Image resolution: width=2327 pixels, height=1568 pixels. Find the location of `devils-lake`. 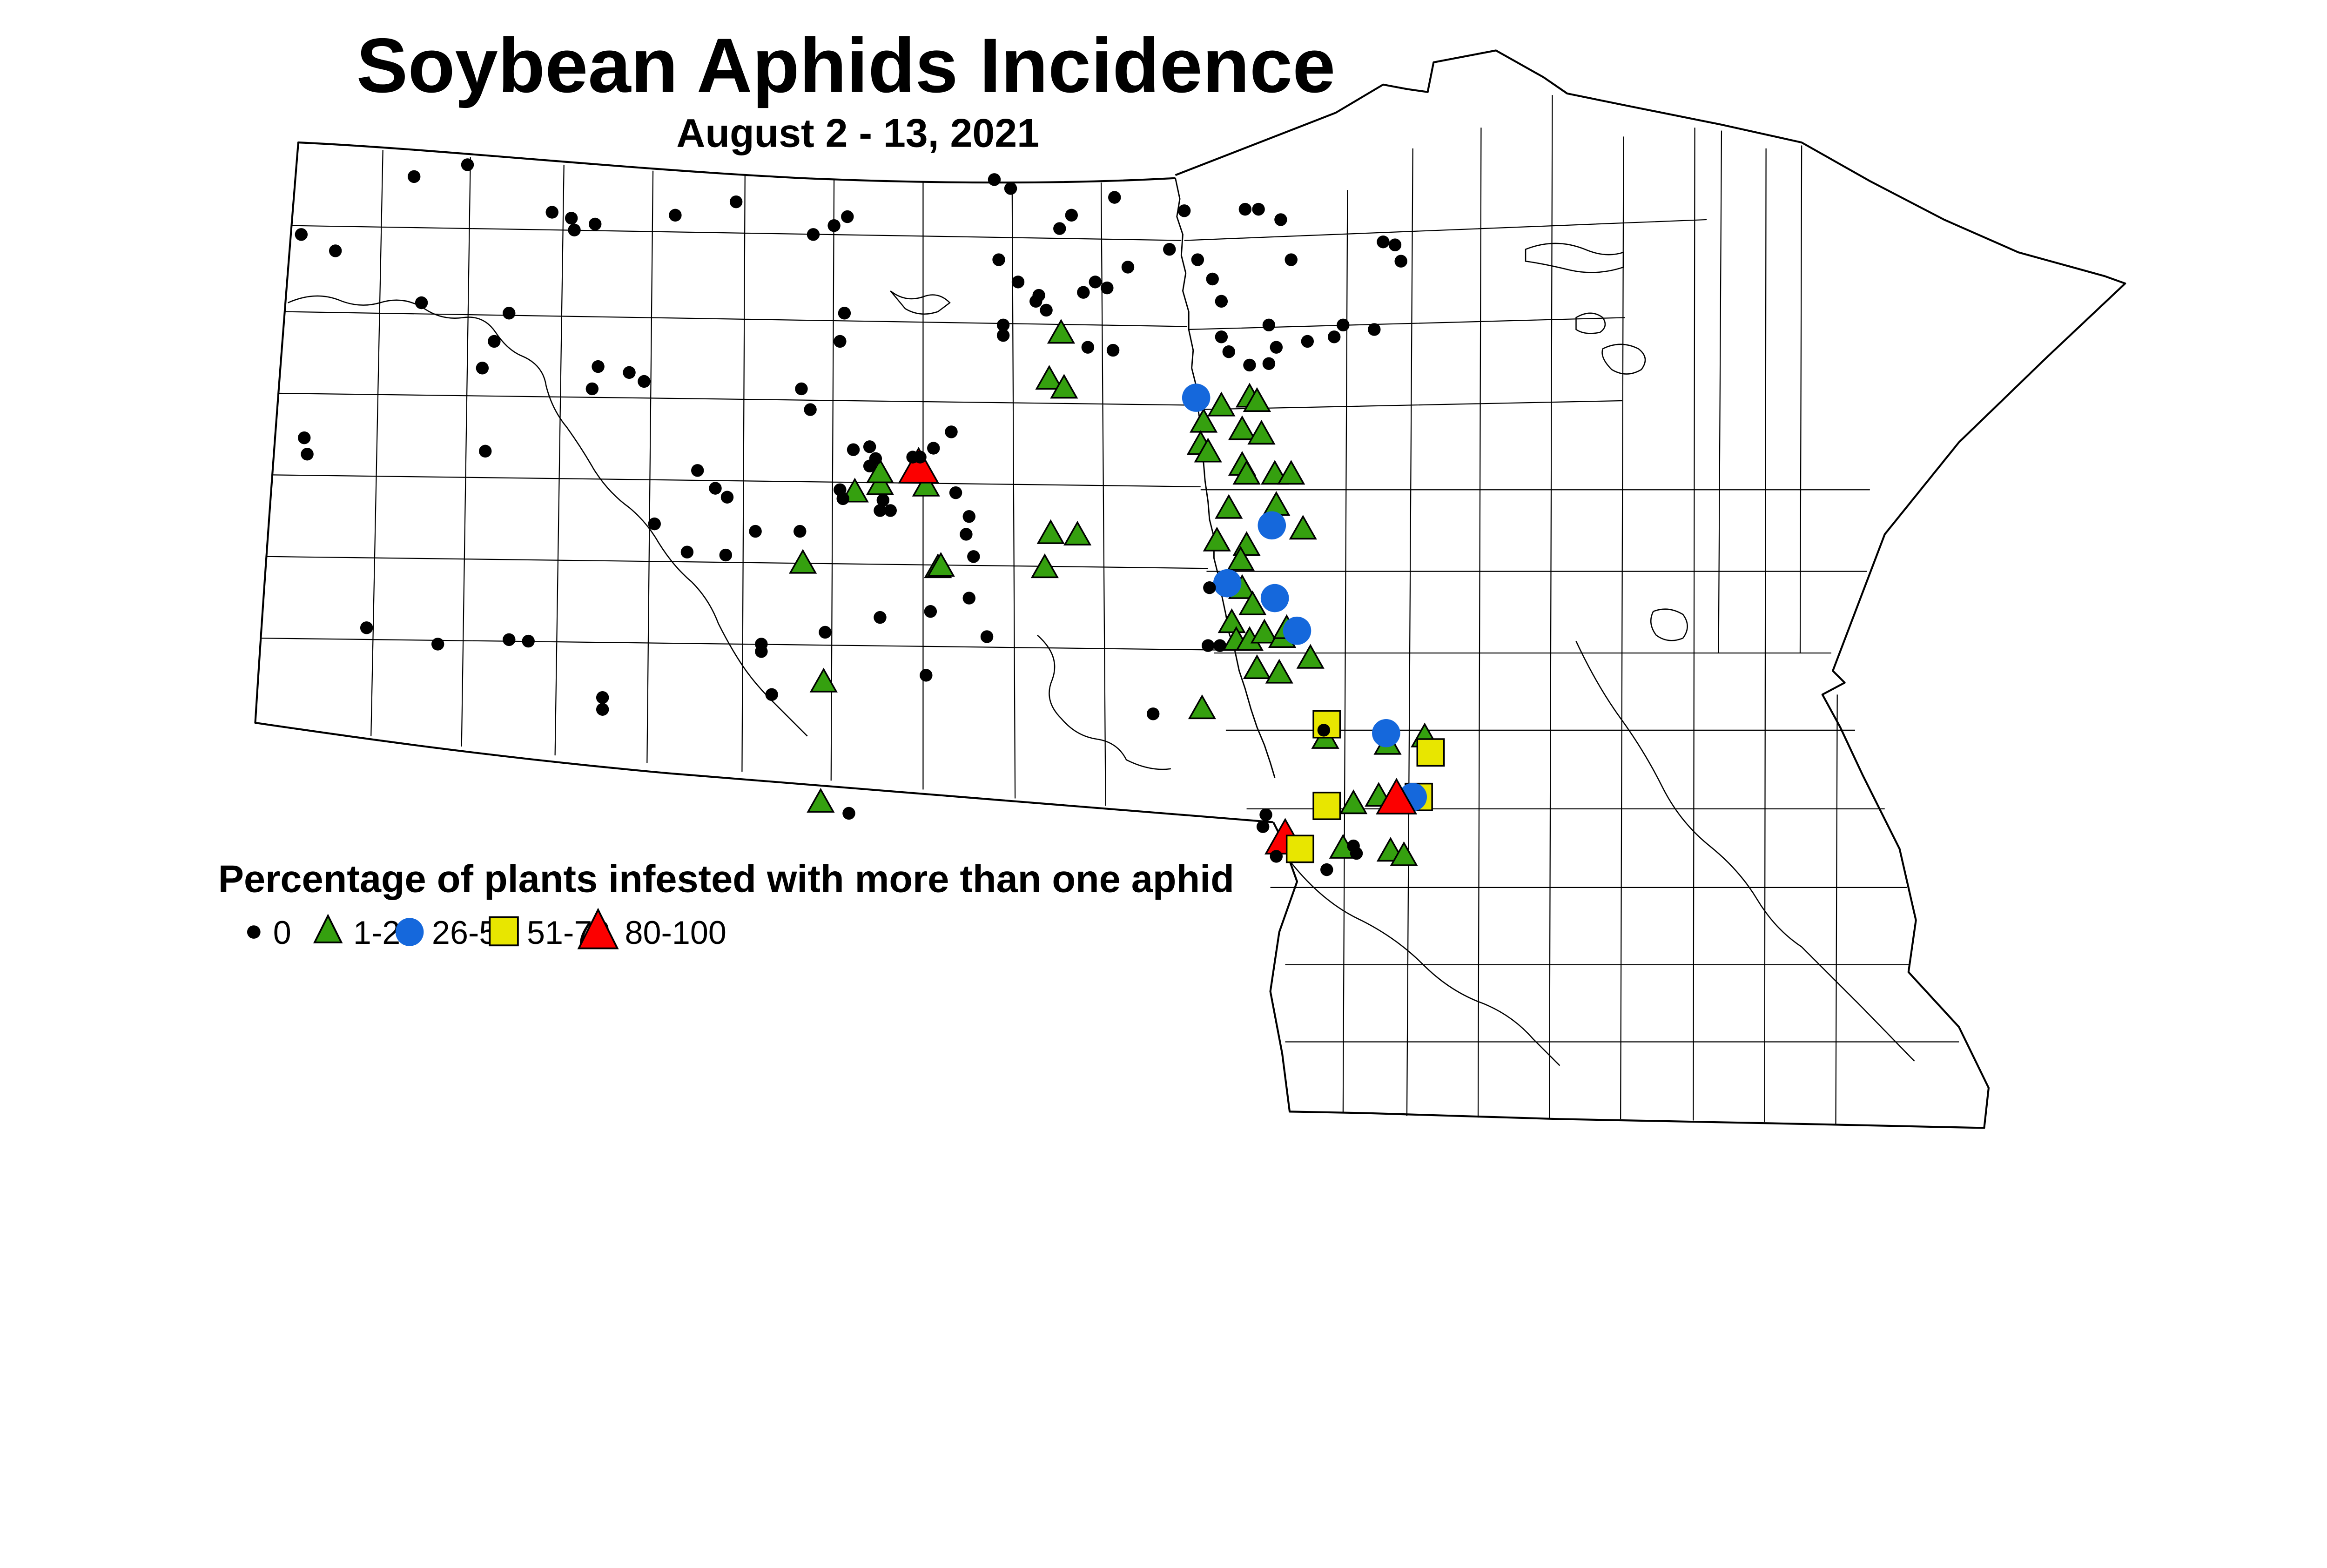

devils-lake is located at coordinates (920, 302).